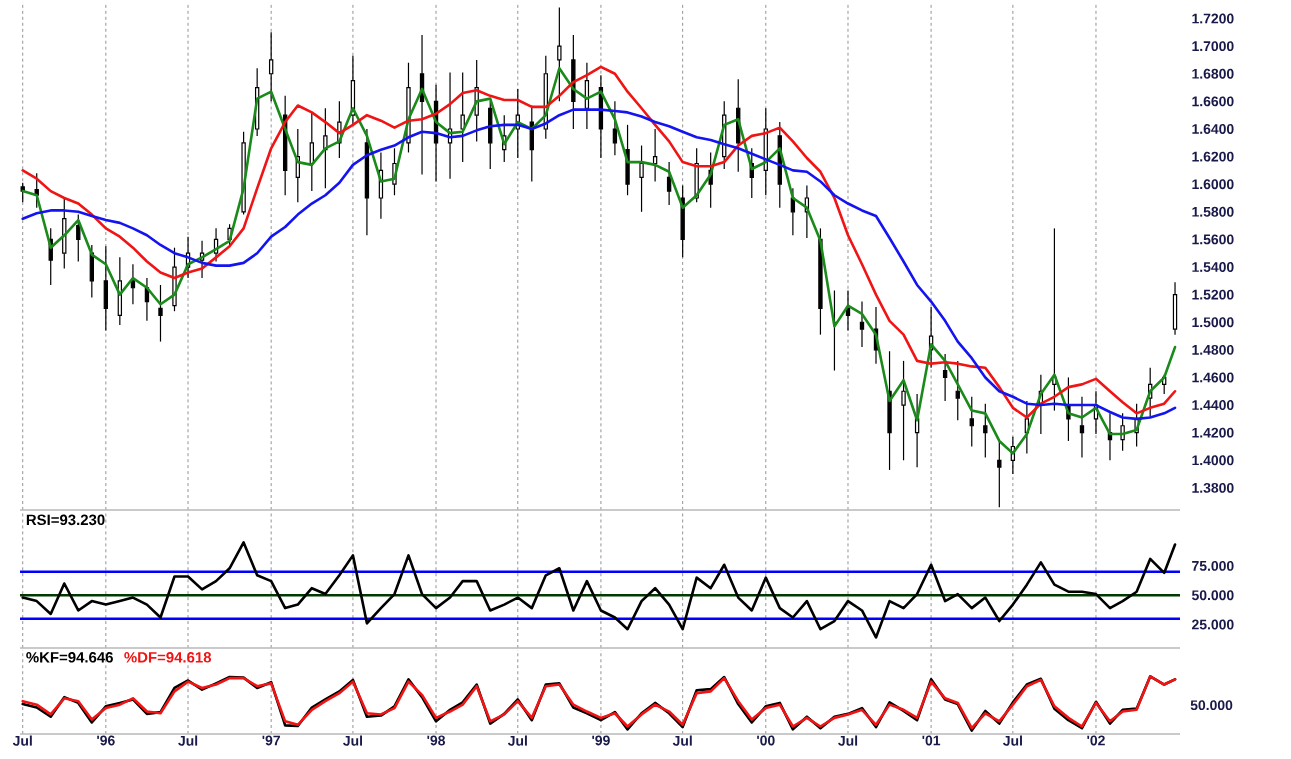  Describe the element at coordinates (1096, 740) in the screenshot. I see `x-tick-label: '02` at that location.